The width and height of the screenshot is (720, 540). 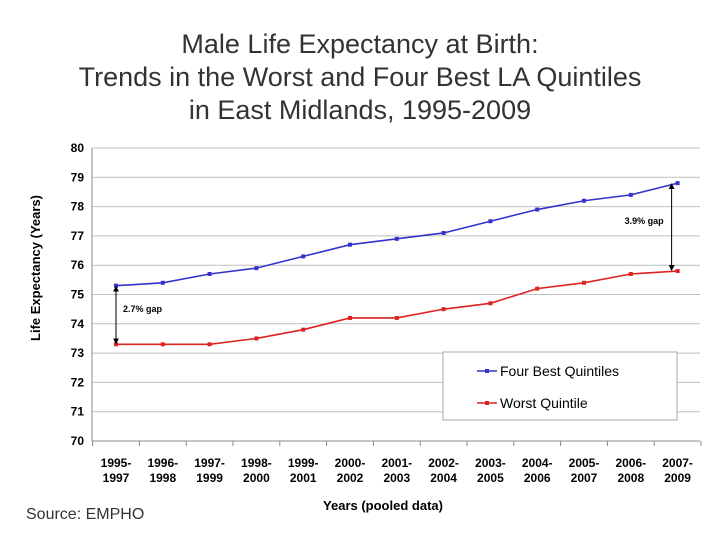 What do you see at coordinates (584, 463) in the screenshot?
I see `x-tick-label-line: 2005-` at bounding box center [584, 463].